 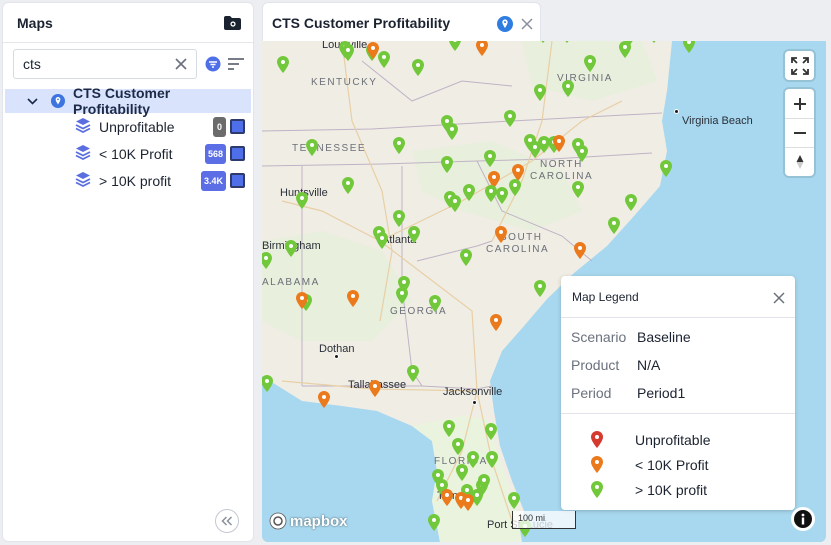 What do you see at coordinates (671, 489) in the screenshot?
I see `legend-item-label: > 10K profit` at bounding box center [671, 489].